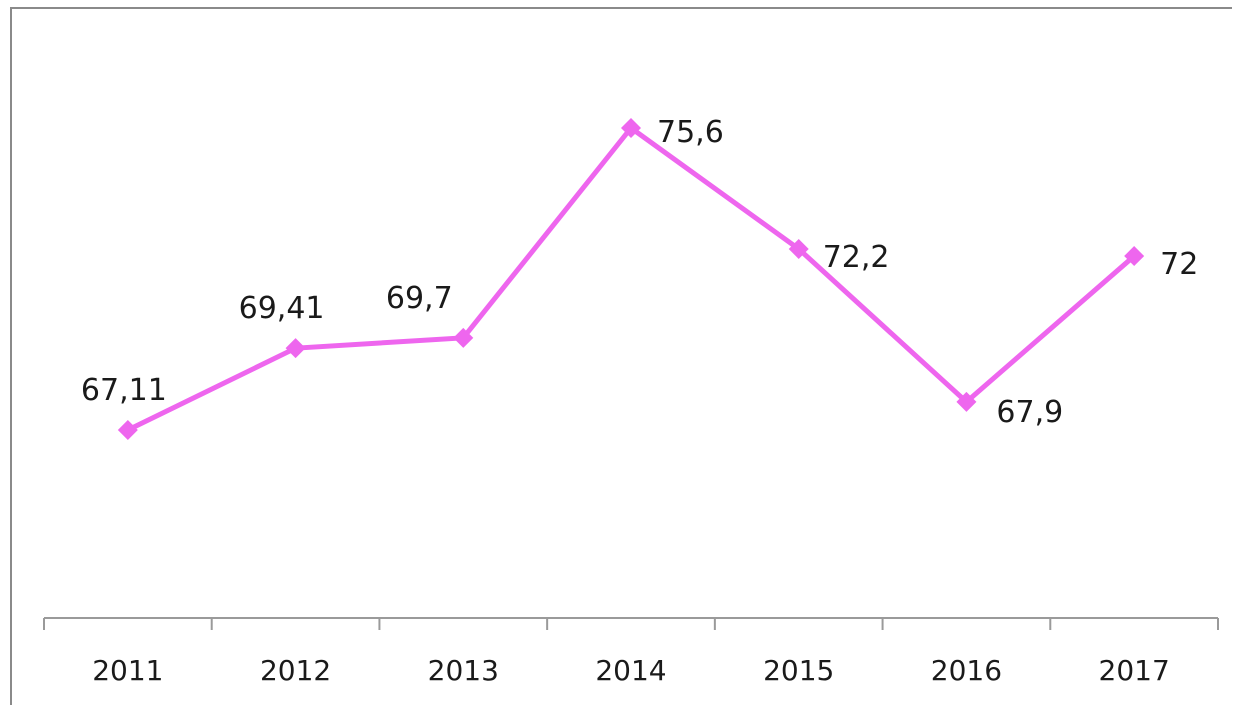 This screenshot has height=707, width=1234. Describe the element at coordinates (631, 652) in the screenshot. I see `x-axis: 2011 2012 2013 2014 2015 2016 2017` at that location.